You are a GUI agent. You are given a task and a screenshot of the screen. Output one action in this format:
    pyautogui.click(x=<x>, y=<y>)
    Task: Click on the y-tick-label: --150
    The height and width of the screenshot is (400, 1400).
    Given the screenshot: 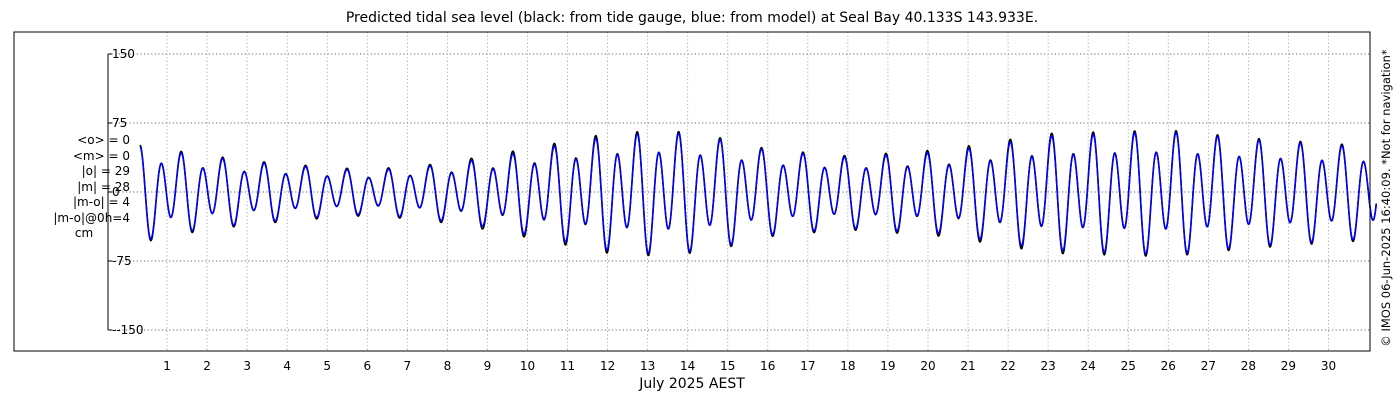 What is the action you would take?
    pyautogui.click(x=128, y=330)
    